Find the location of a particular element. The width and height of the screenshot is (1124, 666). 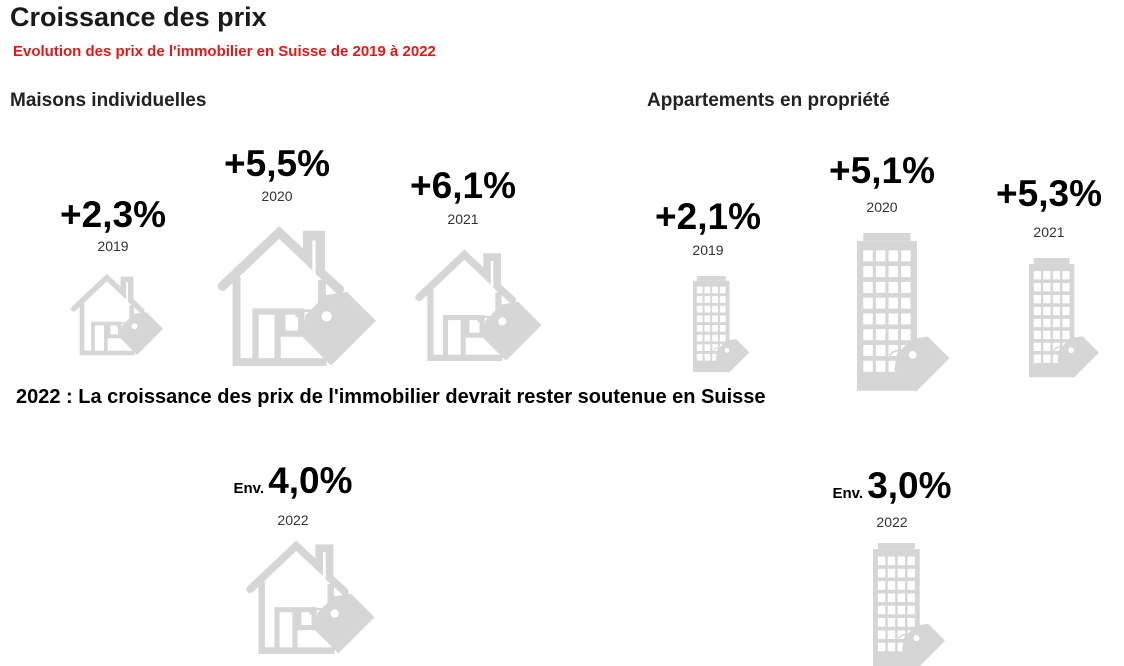

apartment-building-price-tag-icon-2020 is located at coordinates (903, 312).